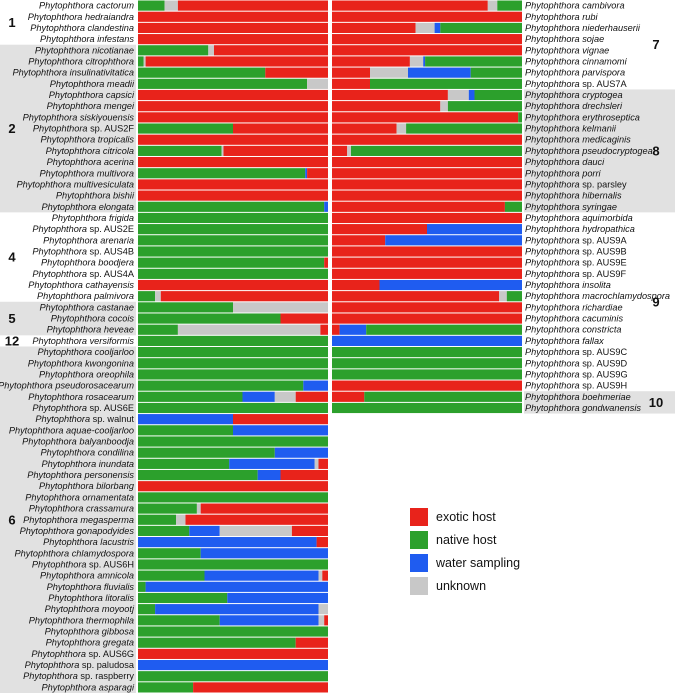 The image size is (675, 693). What do you see at coordinates (81, 61) in the screenshot?
I see `species-label: Phytophthora citrophthora` at bounding box center [81, 61].